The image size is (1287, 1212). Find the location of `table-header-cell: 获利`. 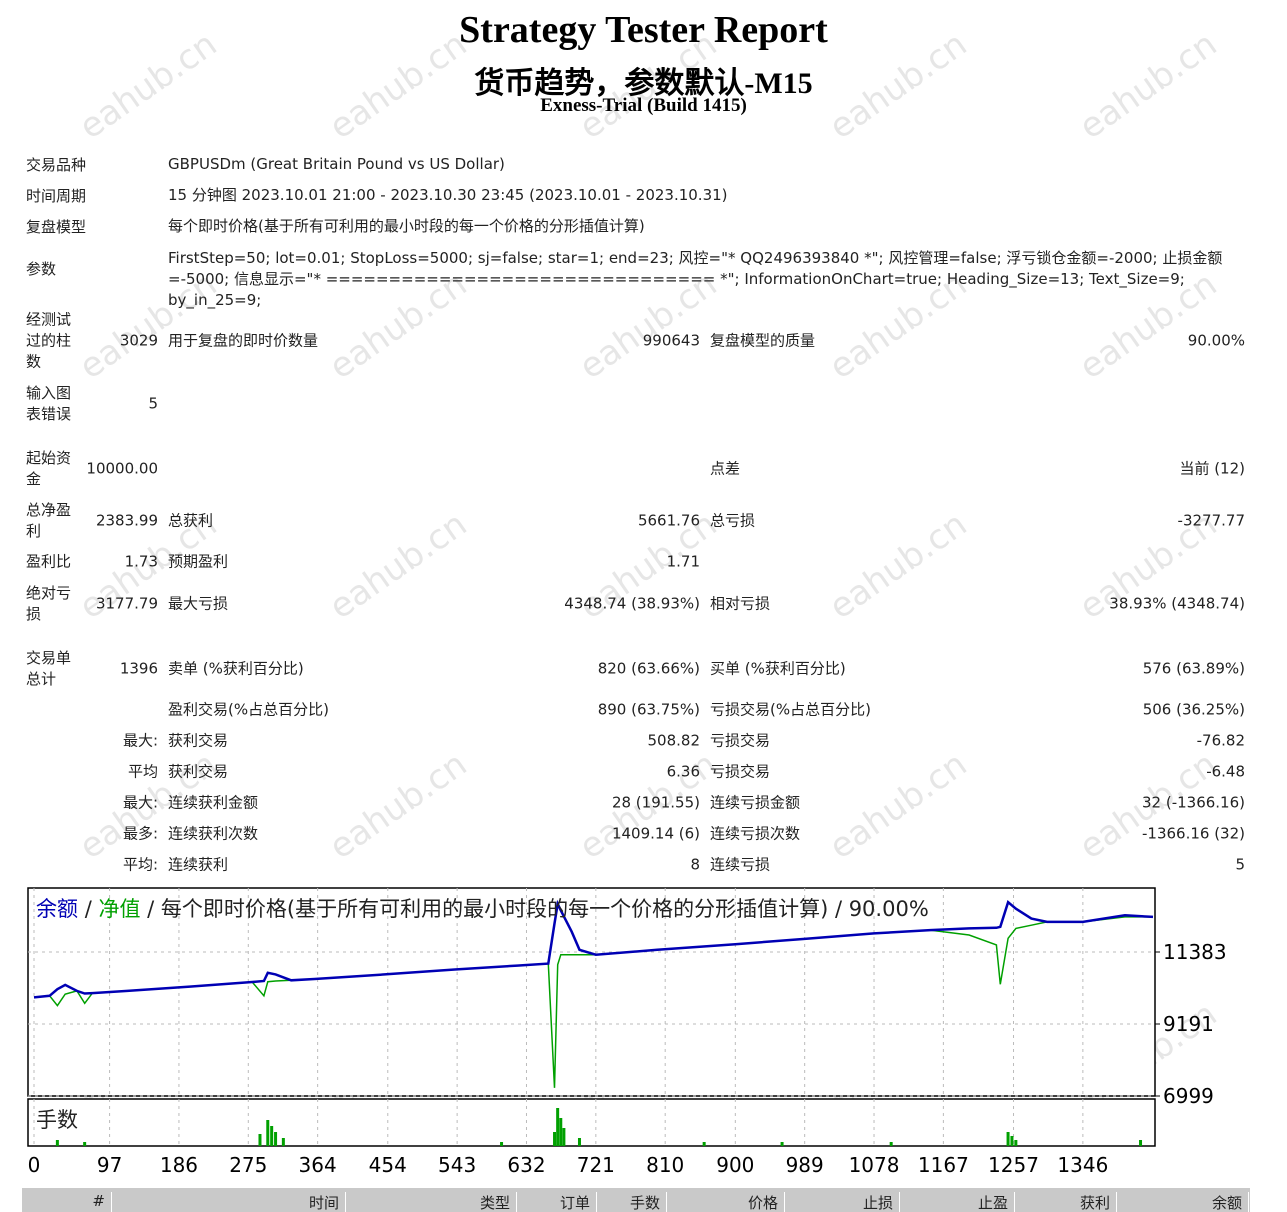

table-header-cell: 获利 is located at coordinates (1066, 1202).